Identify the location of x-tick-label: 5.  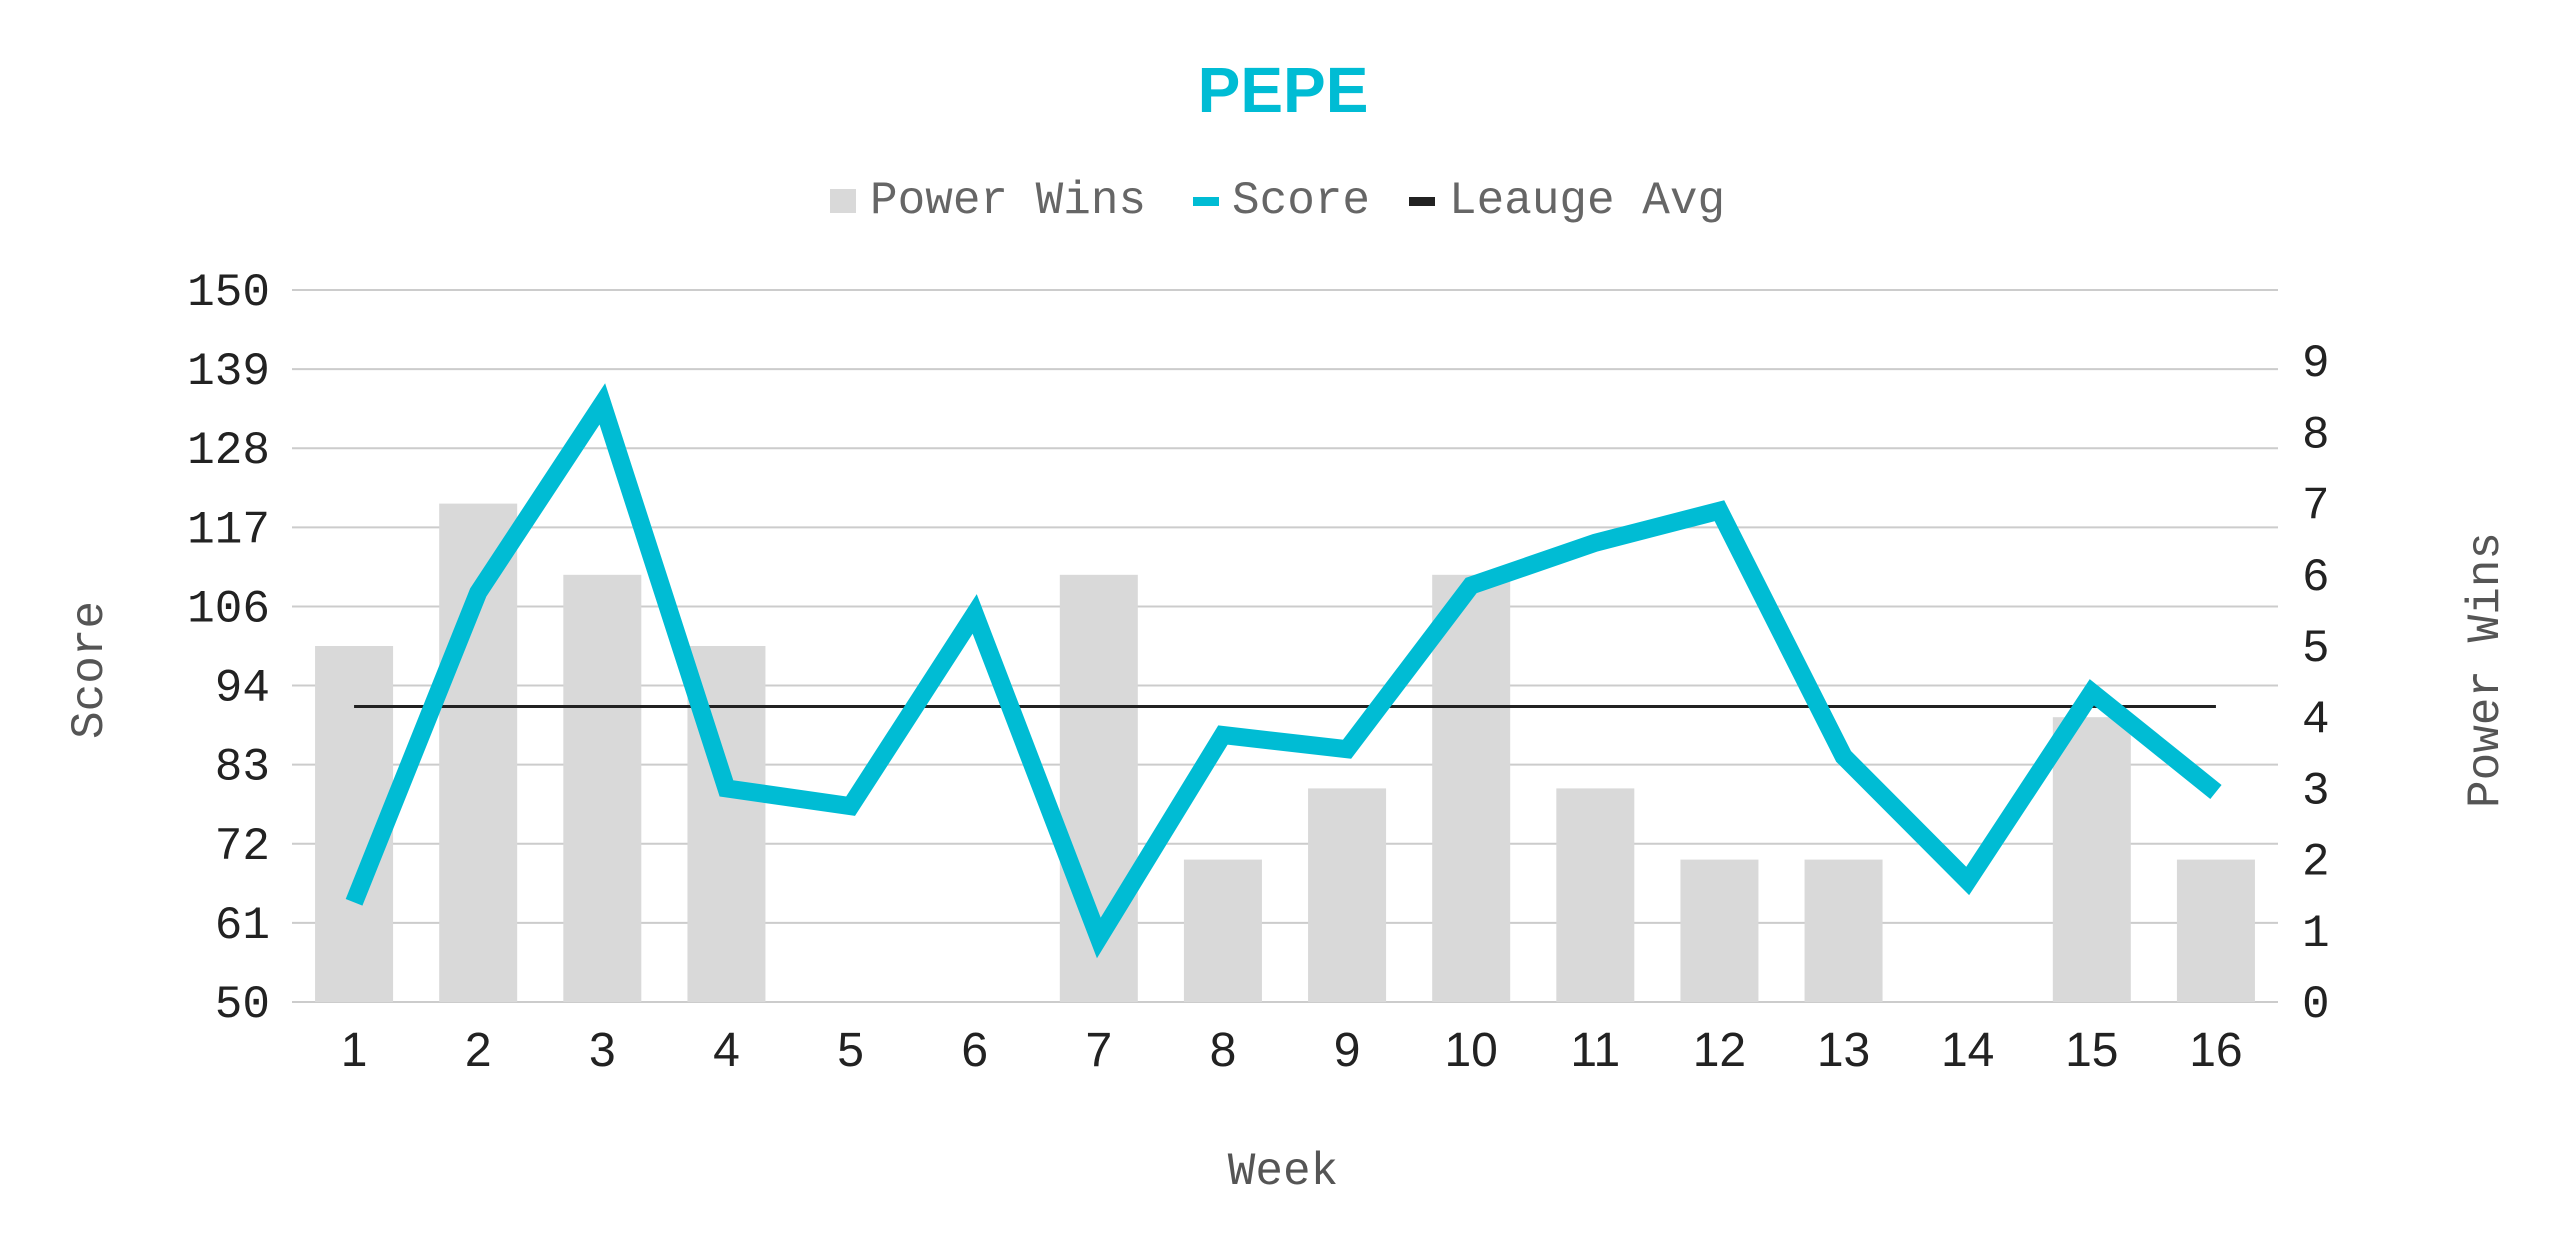
(850, 1050).